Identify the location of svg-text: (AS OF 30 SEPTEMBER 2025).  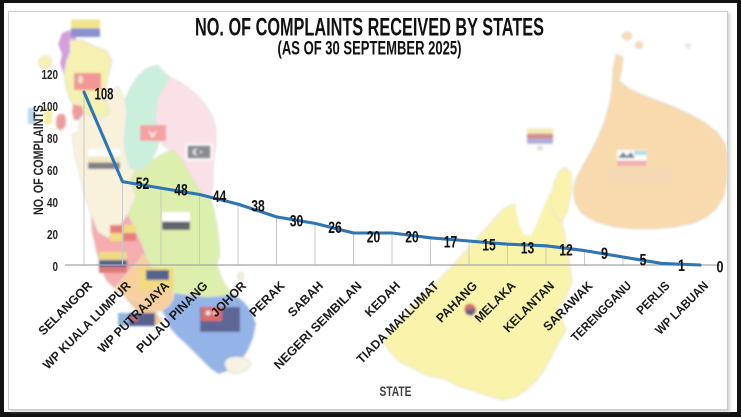
(370, 48).